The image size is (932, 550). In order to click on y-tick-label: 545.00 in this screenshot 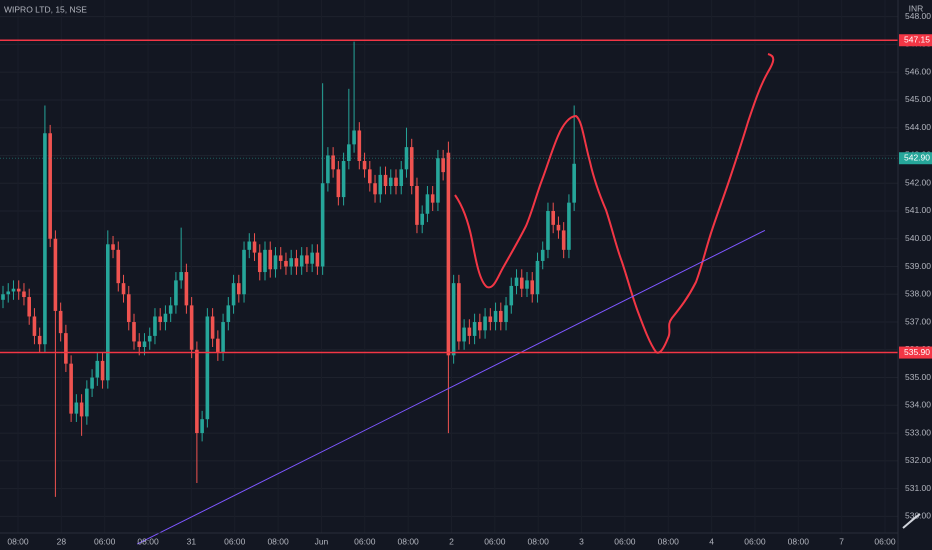, I will do `click(918, 99)`.